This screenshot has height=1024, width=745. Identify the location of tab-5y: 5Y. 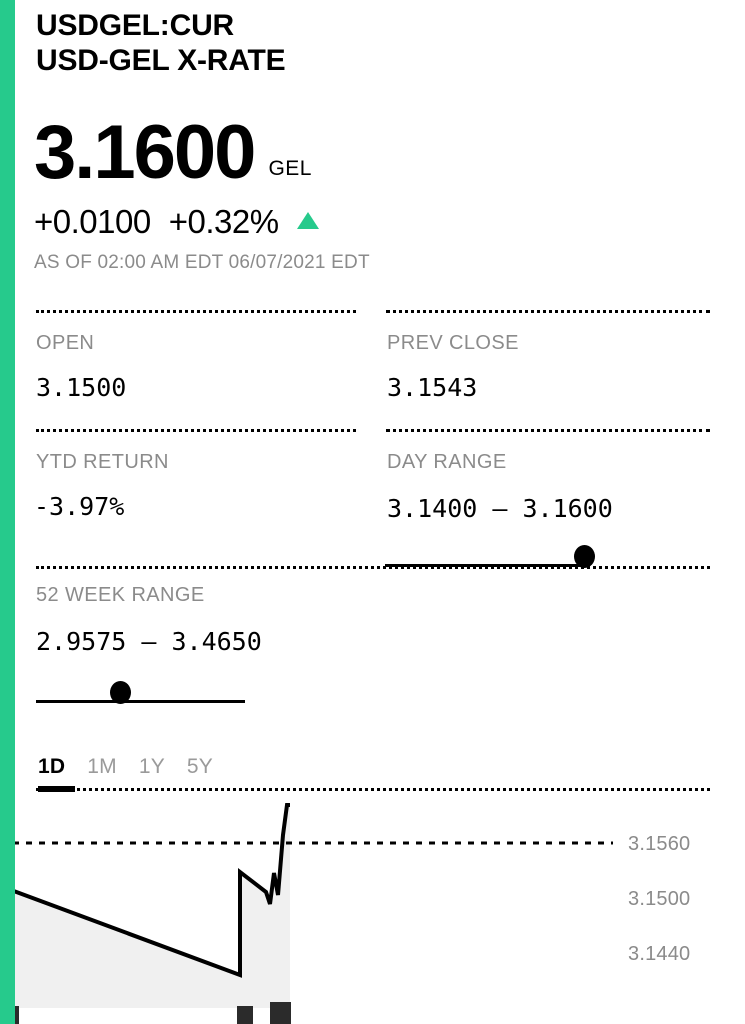
(200, 766).